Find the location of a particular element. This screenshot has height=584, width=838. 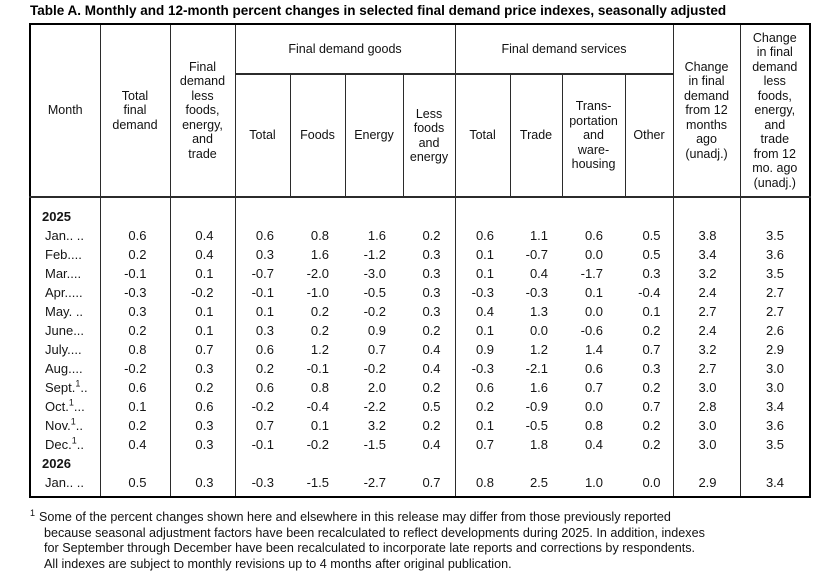

col-header-goods-total: Total is located at coordinates (263, 136).